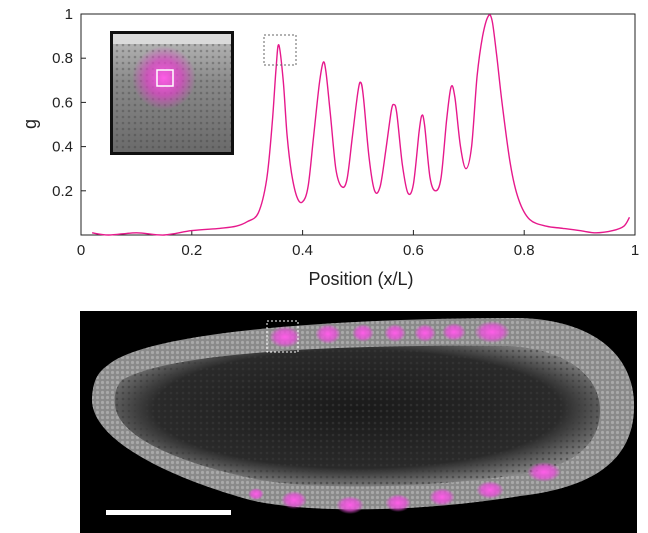 The height and width of the screenshot is (533, 648). I want to click on y-axis: 0.2 0.4 0.6 0.8 1, so click(69, 103).